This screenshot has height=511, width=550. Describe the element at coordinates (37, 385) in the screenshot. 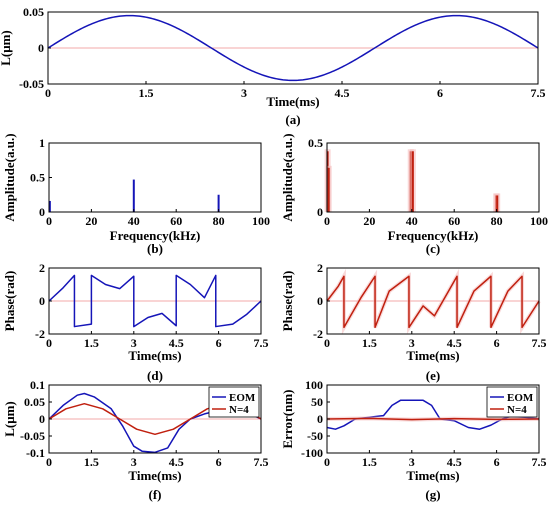

I see `y-tick-label: 0.1` at that location.